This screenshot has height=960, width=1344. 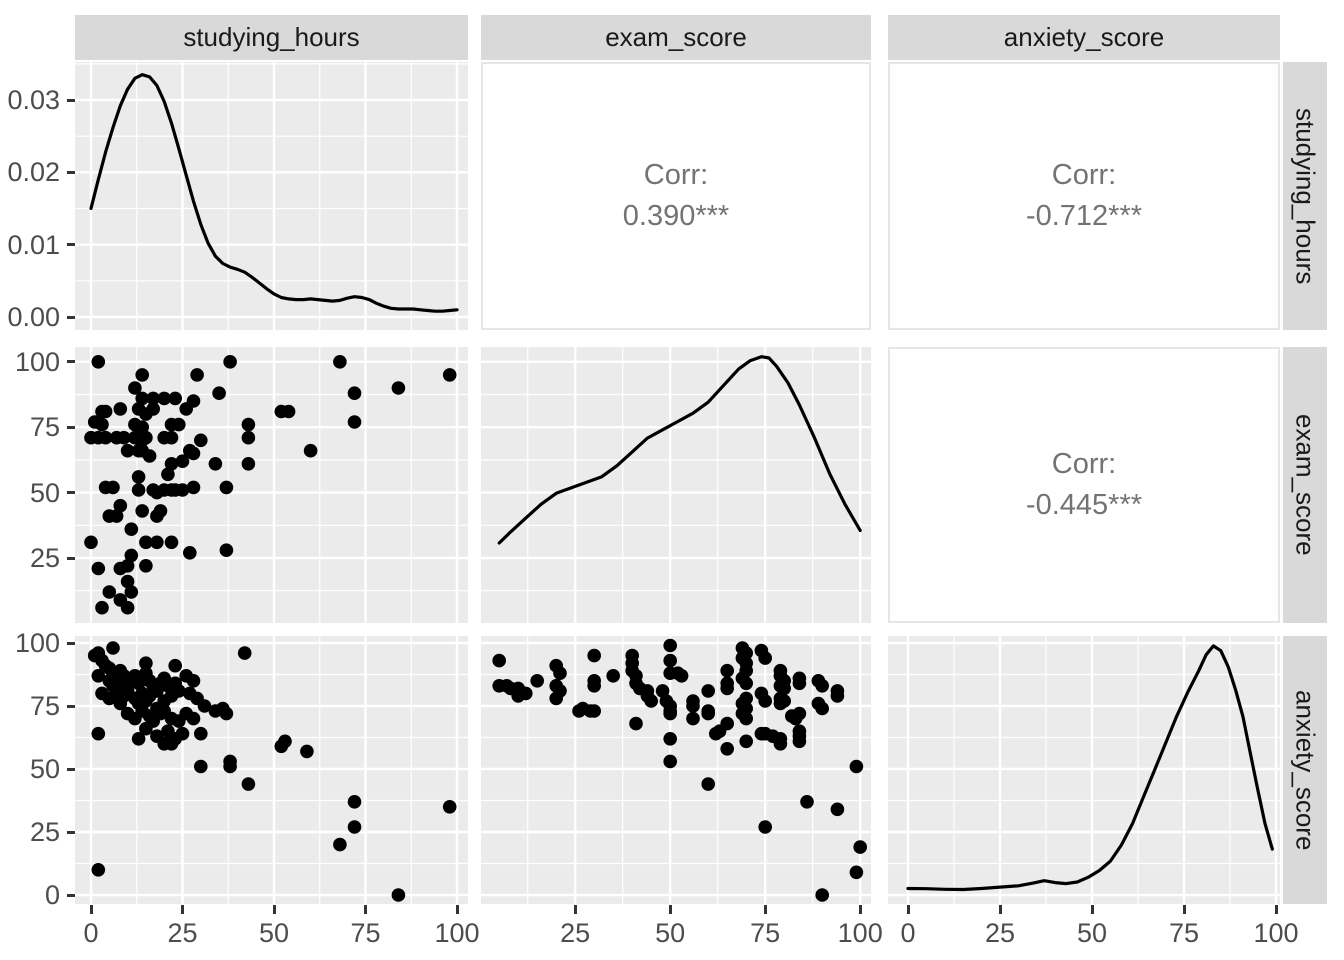 What do you see at coordinates (52, 895) in the screenshot?
I see `y-axis-tick-label: 0` at bounding box center [52, 895].